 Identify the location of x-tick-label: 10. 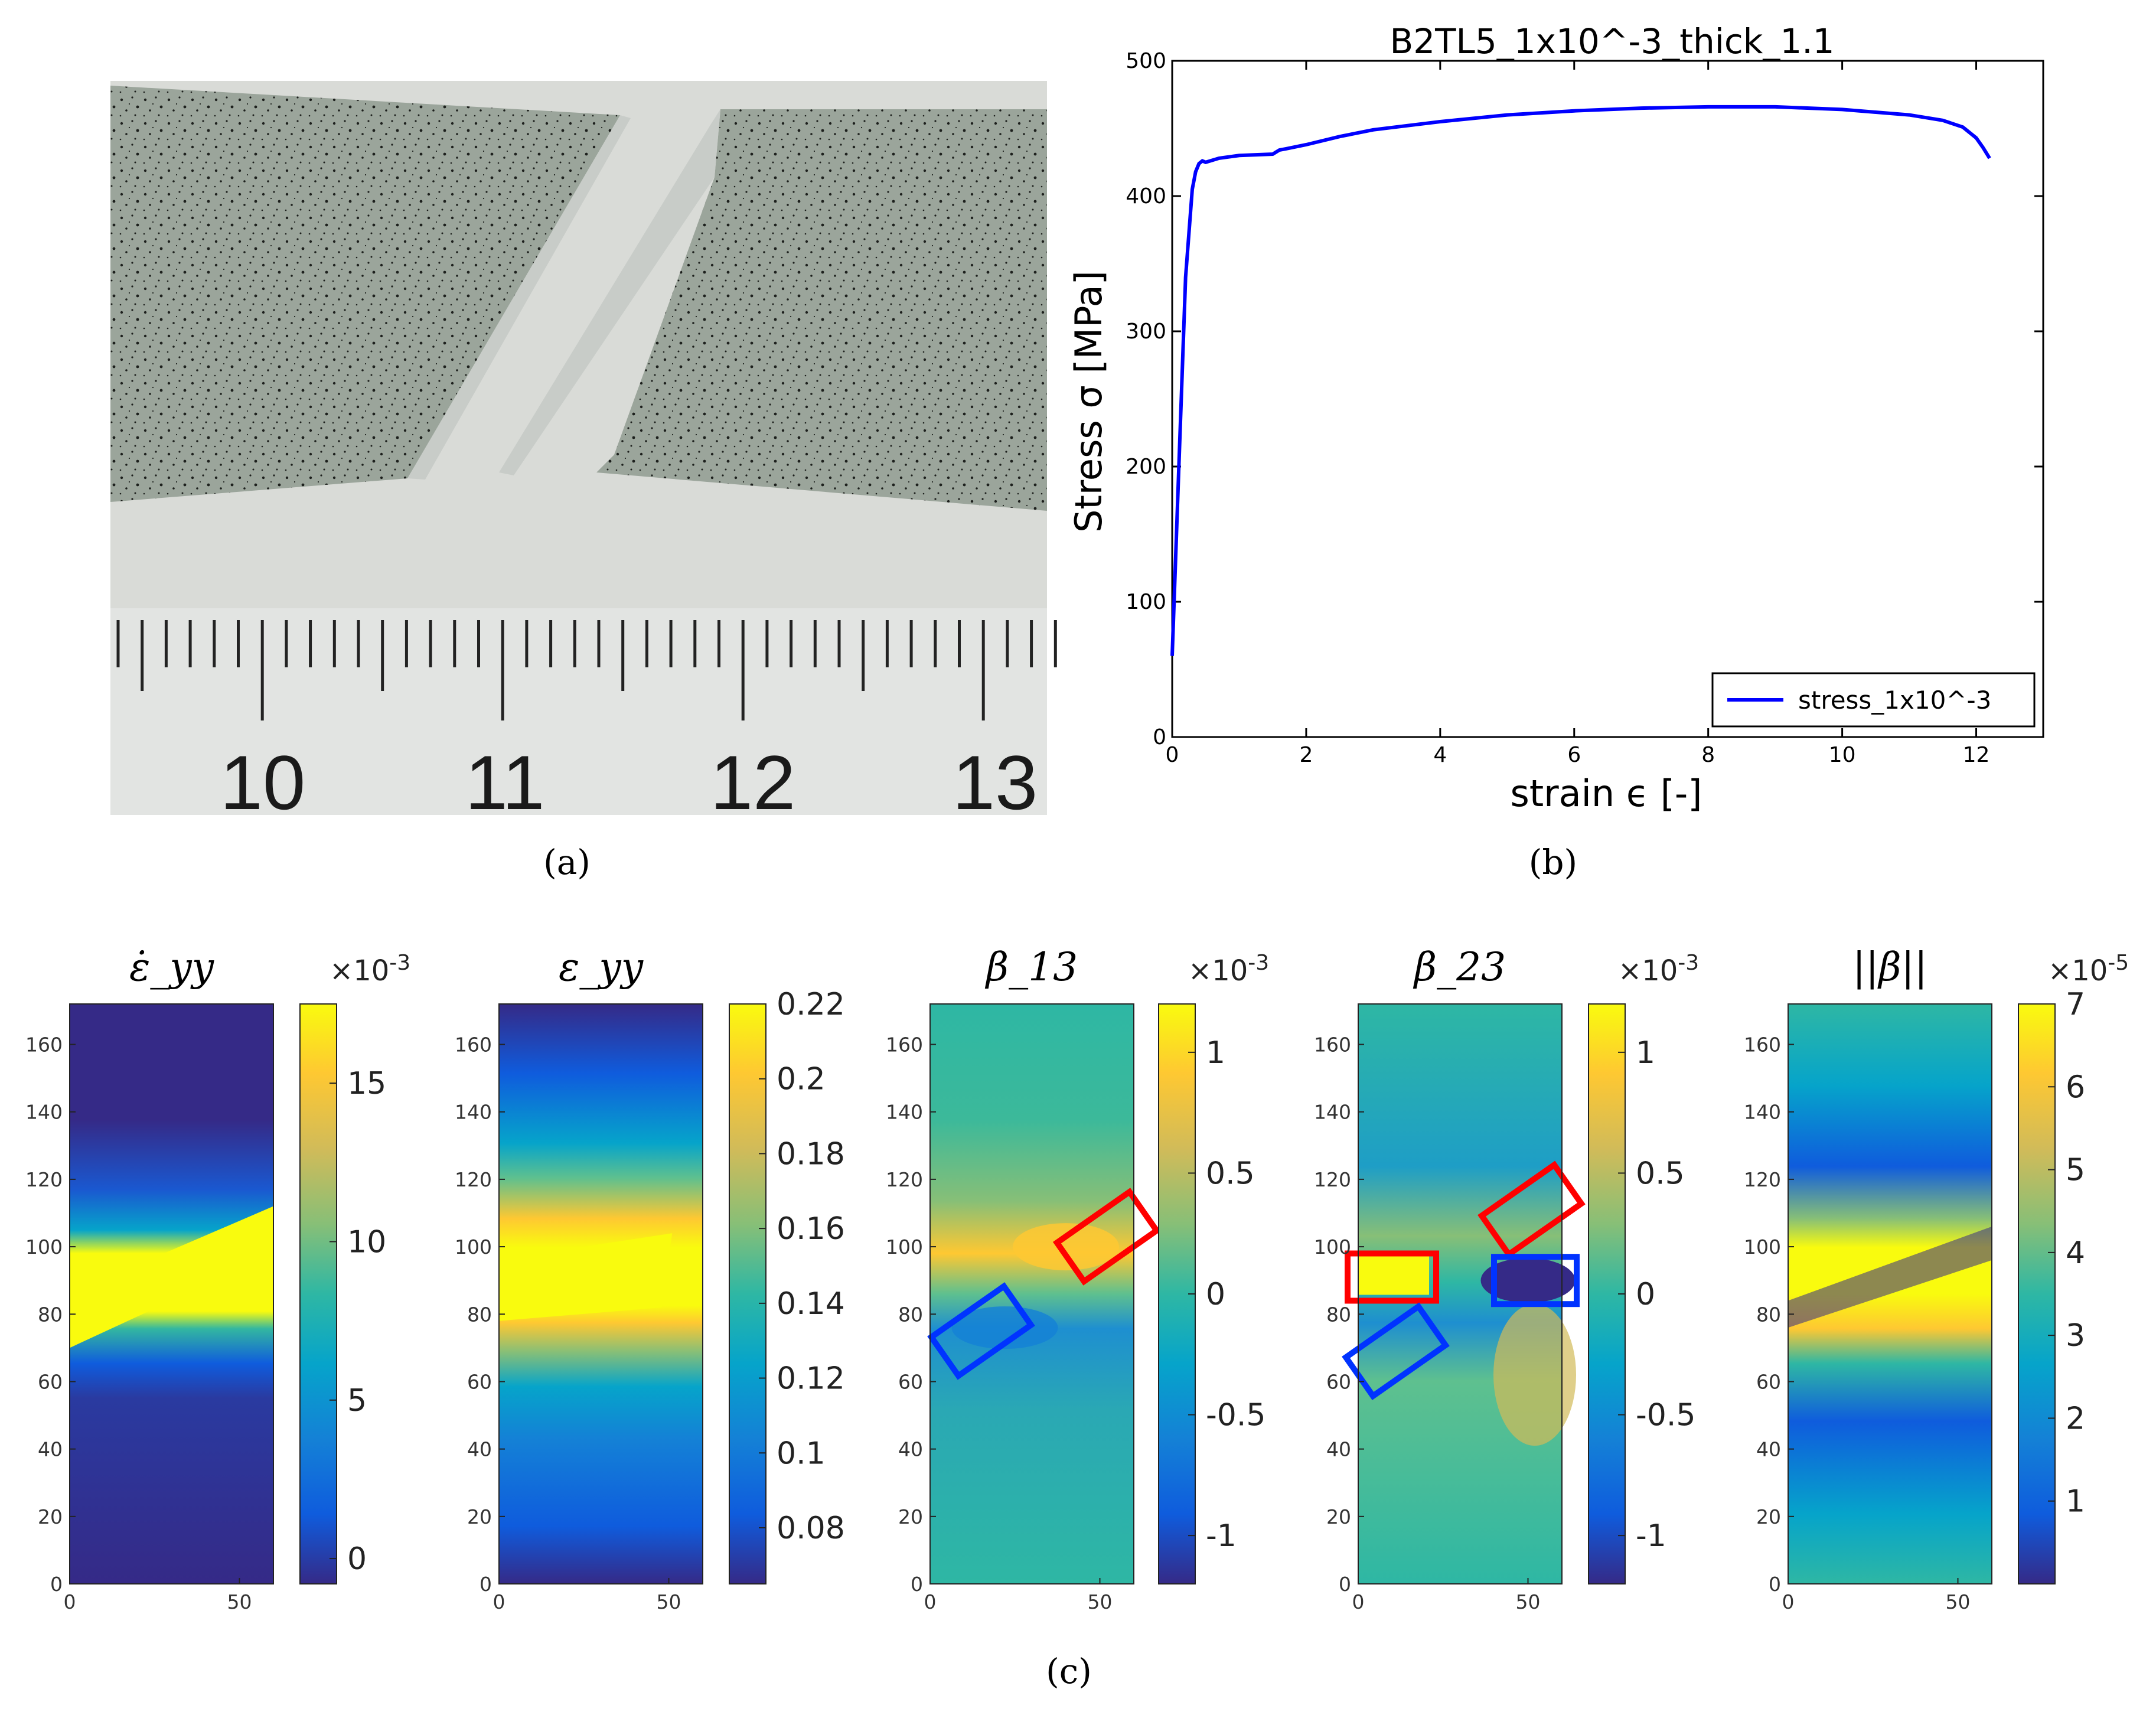
(1843, 755).